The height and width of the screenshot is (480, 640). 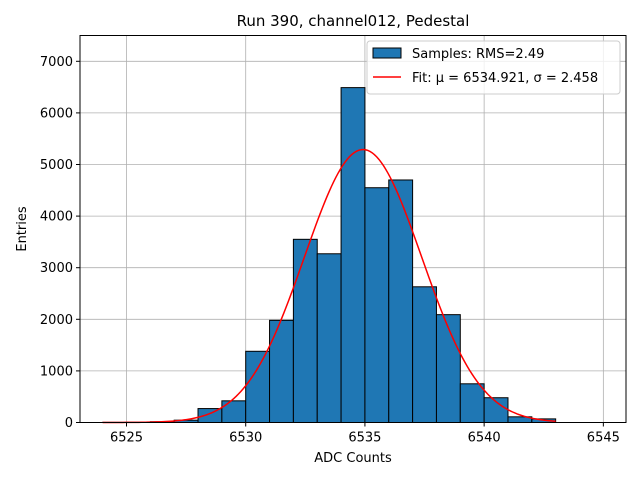 I want to click on y-tick-label: 2000, so click(x=56, y=320).